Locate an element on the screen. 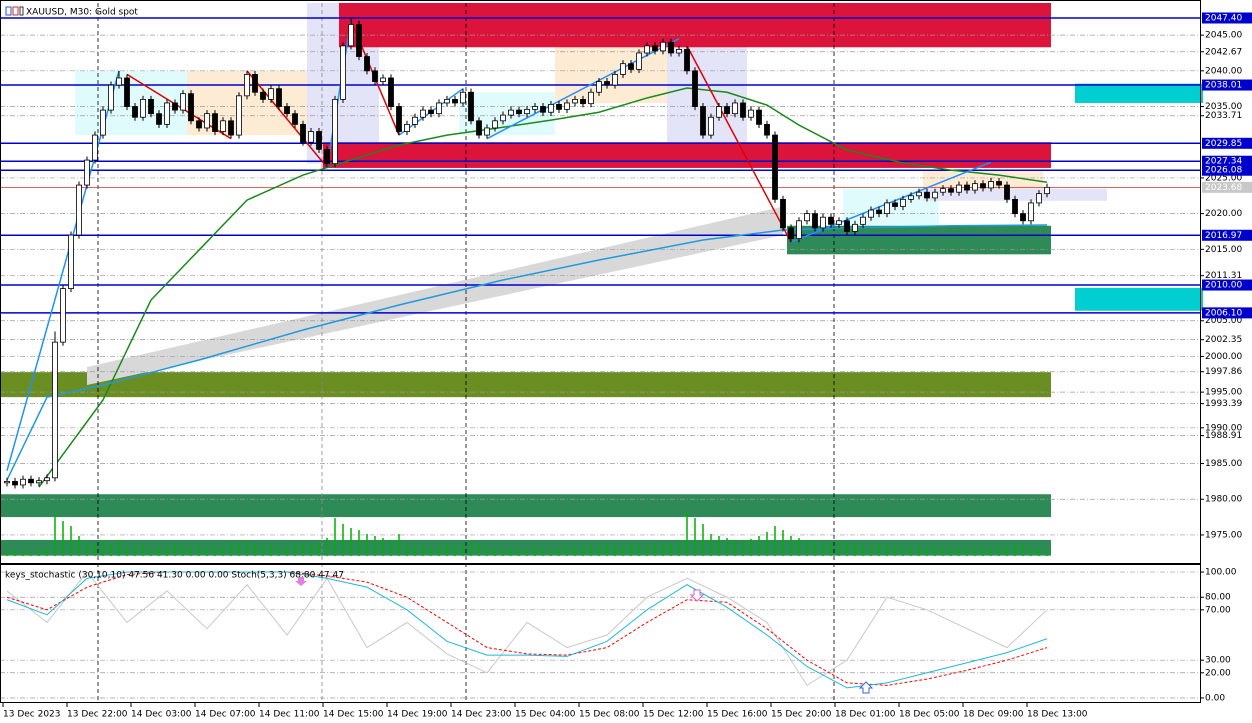 Image resolution: width=1252 pixels, height=723 pixels. x-tick-label: 15 Dec 16:00 is located at coordinates (737, 715).